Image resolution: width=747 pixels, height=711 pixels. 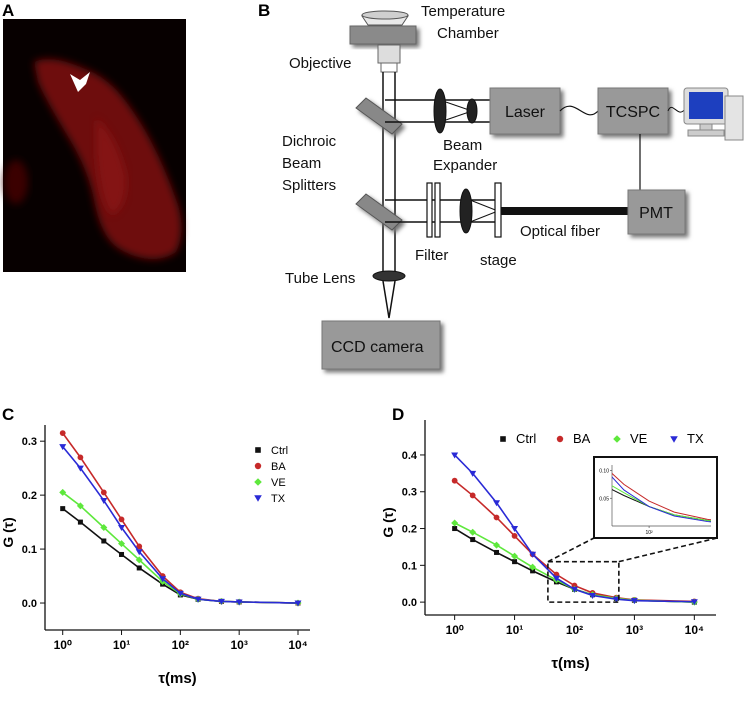 I want to click on diagram-label: Filter, so click(x=431, y=255).